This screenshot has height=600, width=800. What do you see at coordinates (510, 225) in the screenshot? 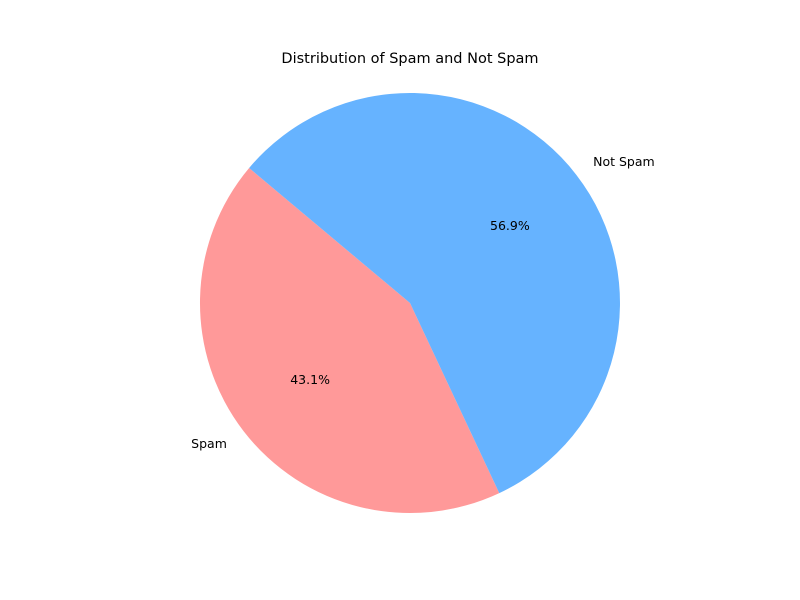
I see `pct-label-not-spam: 56.9%` at bounding box center [510, 225].